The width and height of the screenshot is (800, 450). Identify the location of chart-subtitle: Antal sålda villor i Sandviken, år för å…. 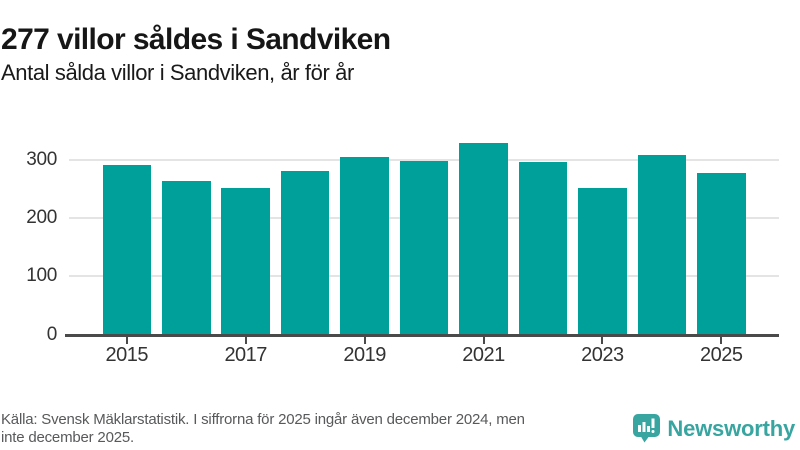
(177, 72).